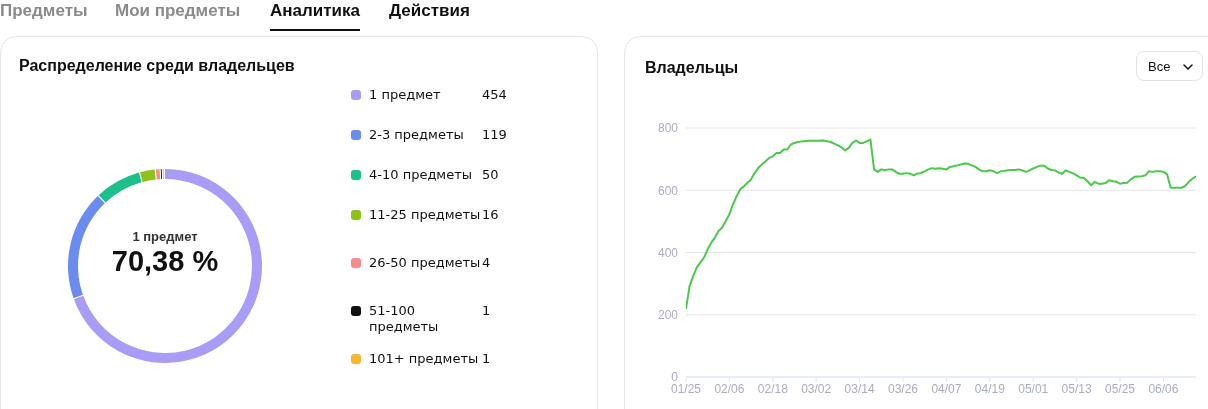 Image resolution: width=1208 pixels, height=409 pixels. Describe the element at coordinates (729, 388) in the screenshot. I see `x-tick-label: 02/06` at that location.